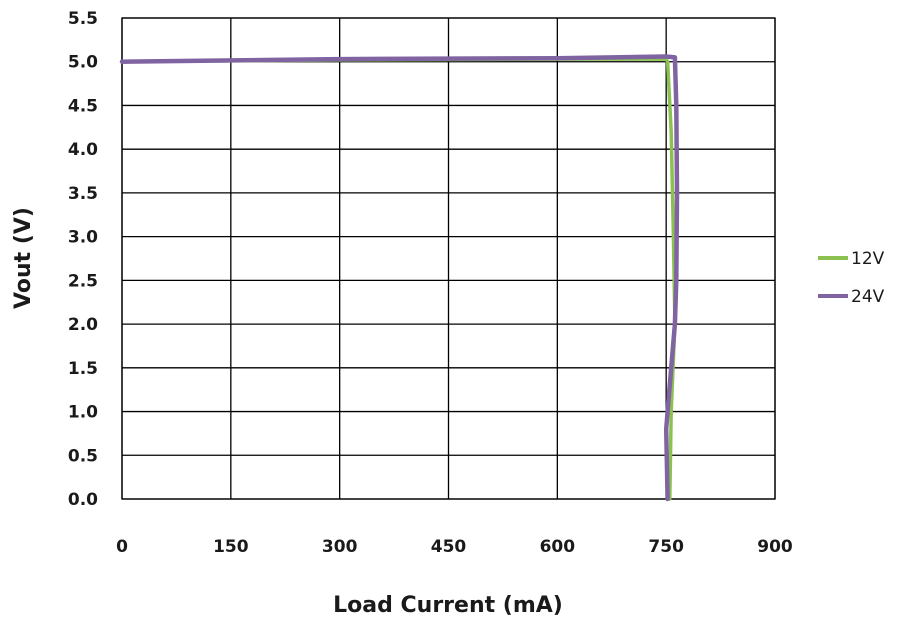 This screenshot has width=924, height=621. What do you see at coordinates (122, 547) in the screenshot?
I see `x-tick-label: 0` at bounding box center [122, 547].